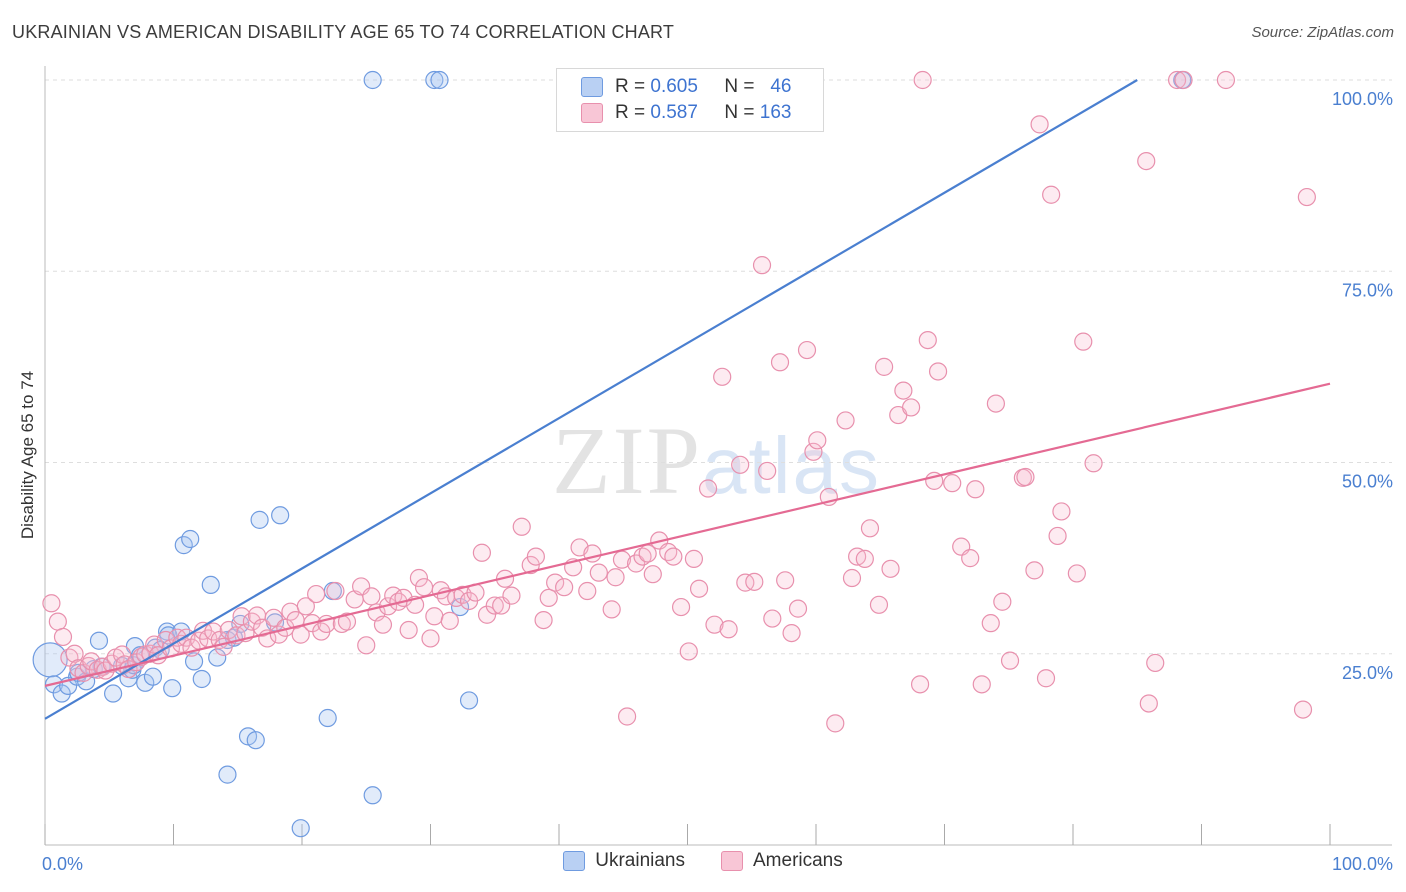 The height and width of the screenshot is (892, 1406). I want to click on y-tick-label: 50.0%, so click(1367, 482).